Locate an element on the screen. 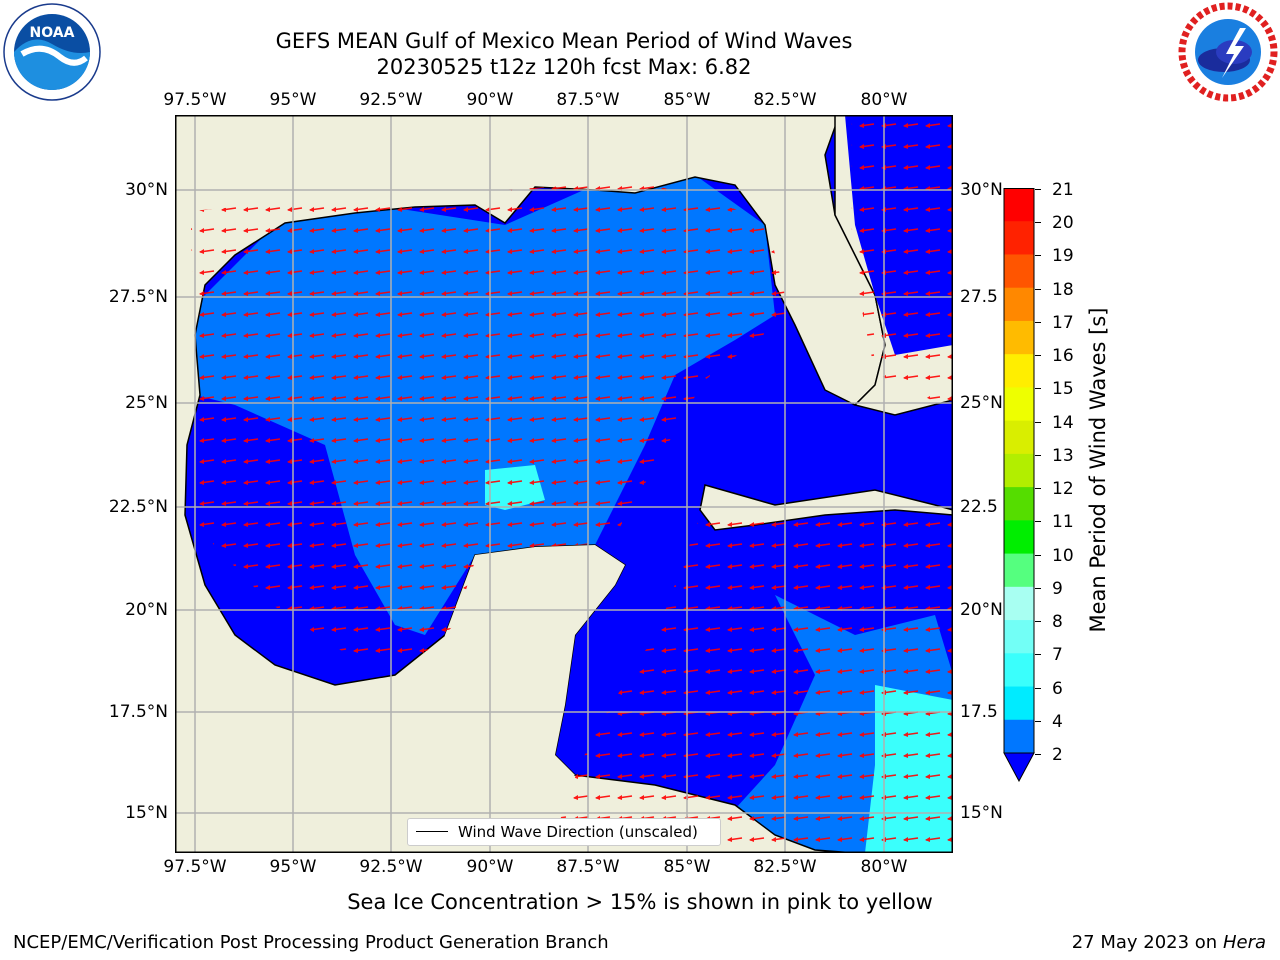 The image size is (1280, 960). national-weather-service-logo is located at coordinates (1228, 52).